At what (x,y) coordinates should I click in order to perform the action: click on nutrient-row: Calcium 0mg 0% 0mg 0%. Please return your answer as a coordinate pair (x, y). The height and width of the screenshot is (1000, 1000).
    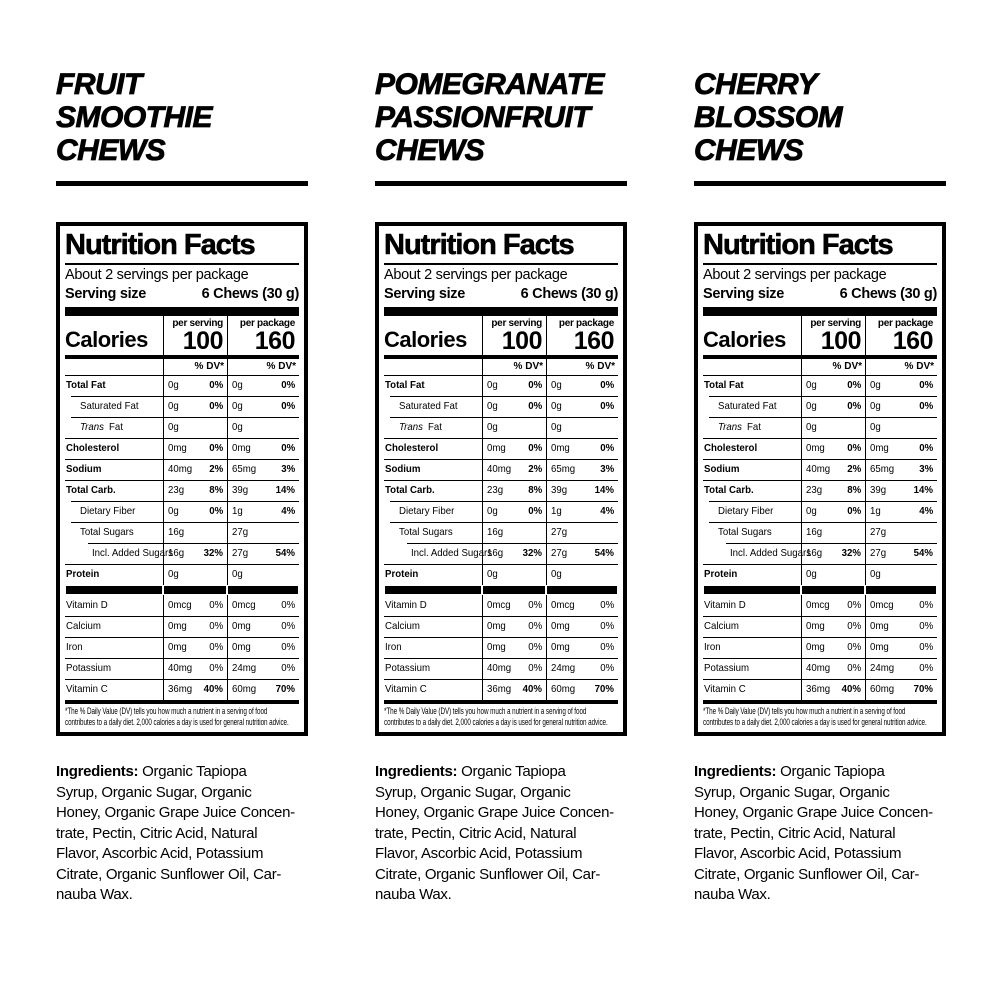
    Looking at the image, I should click on (182, 626).